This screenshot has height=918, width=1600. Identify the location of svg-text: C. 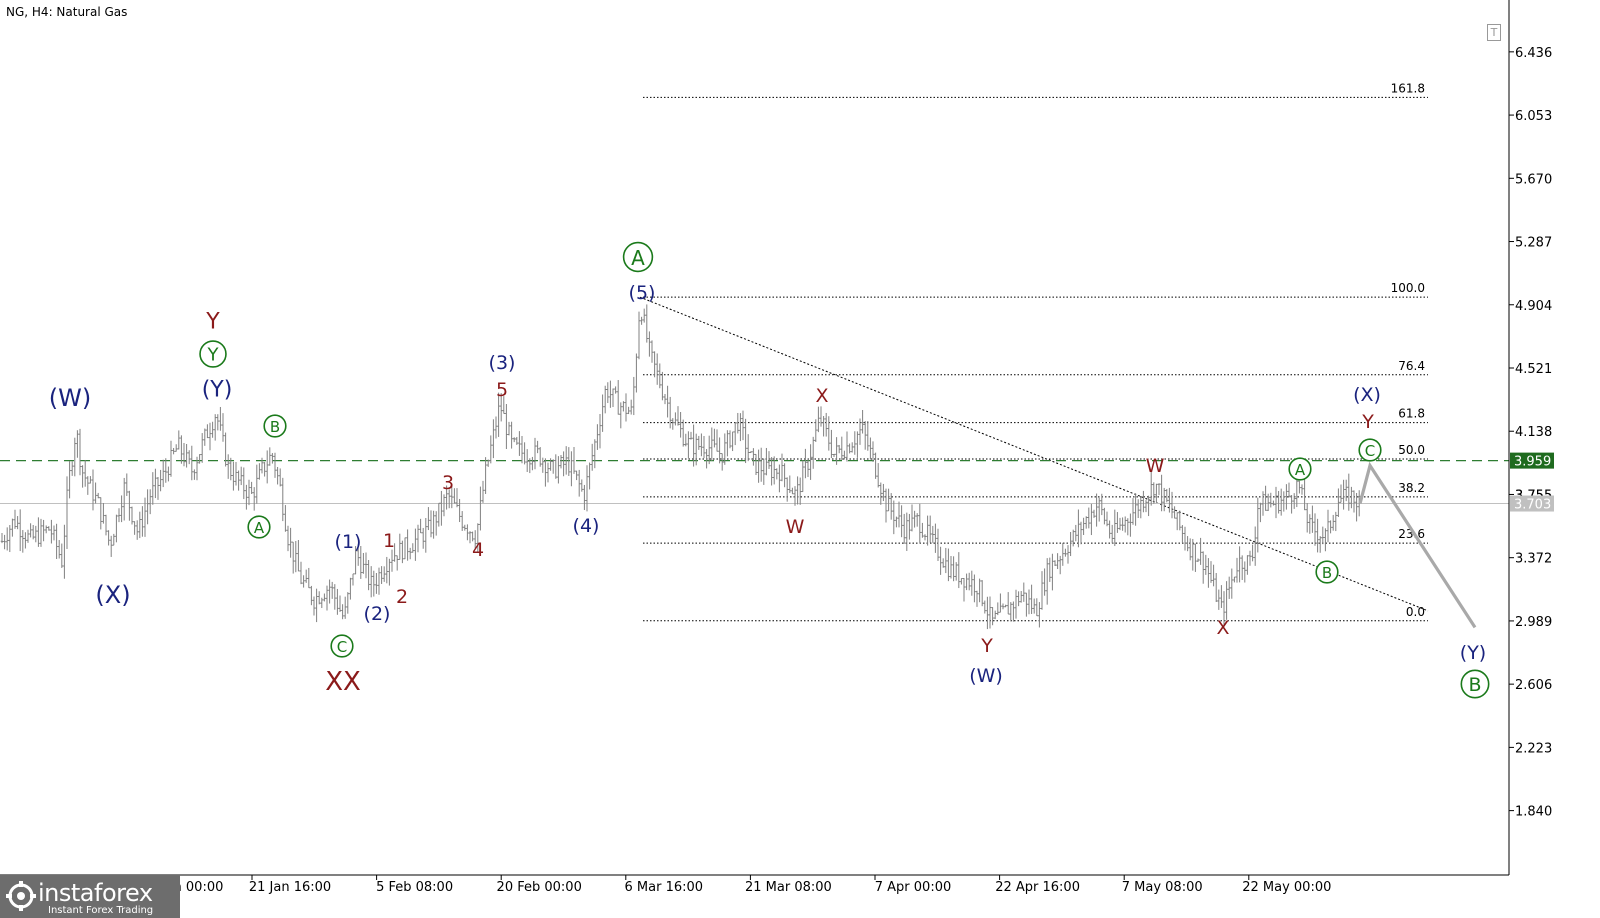
(342, 647).